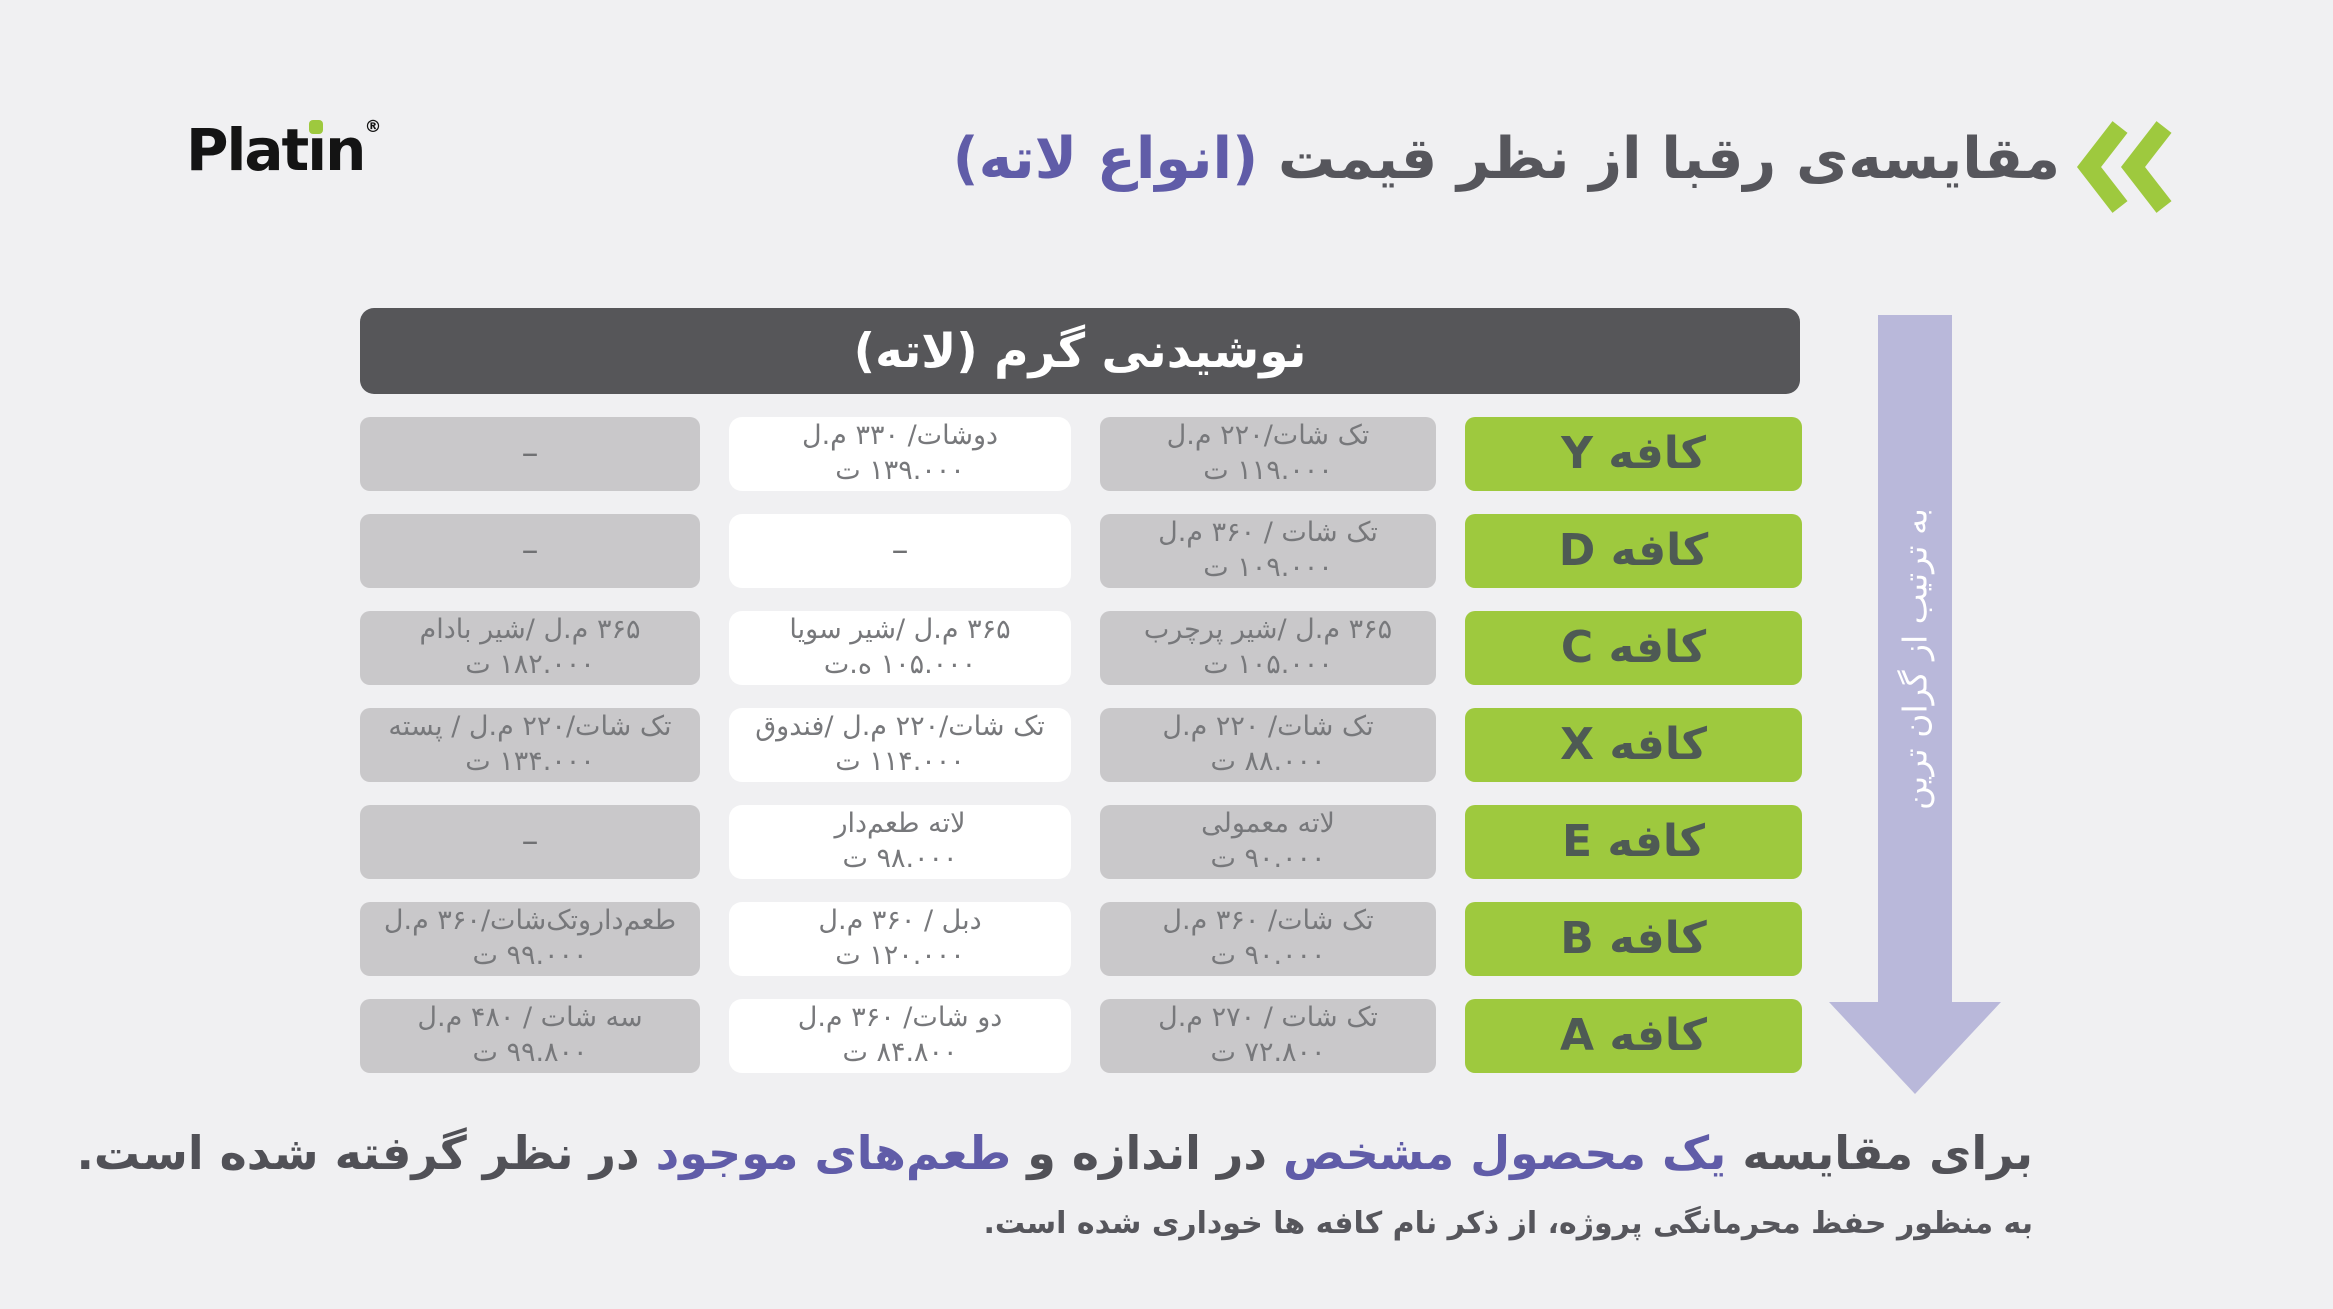 Image resolution: width=2333 pixels, height=1309 pixels. Describe the element at coordinates (900, 630) in the screenshot. I see `cell-line: ۳۶۵ م.ل /شیر سویا` at that location.